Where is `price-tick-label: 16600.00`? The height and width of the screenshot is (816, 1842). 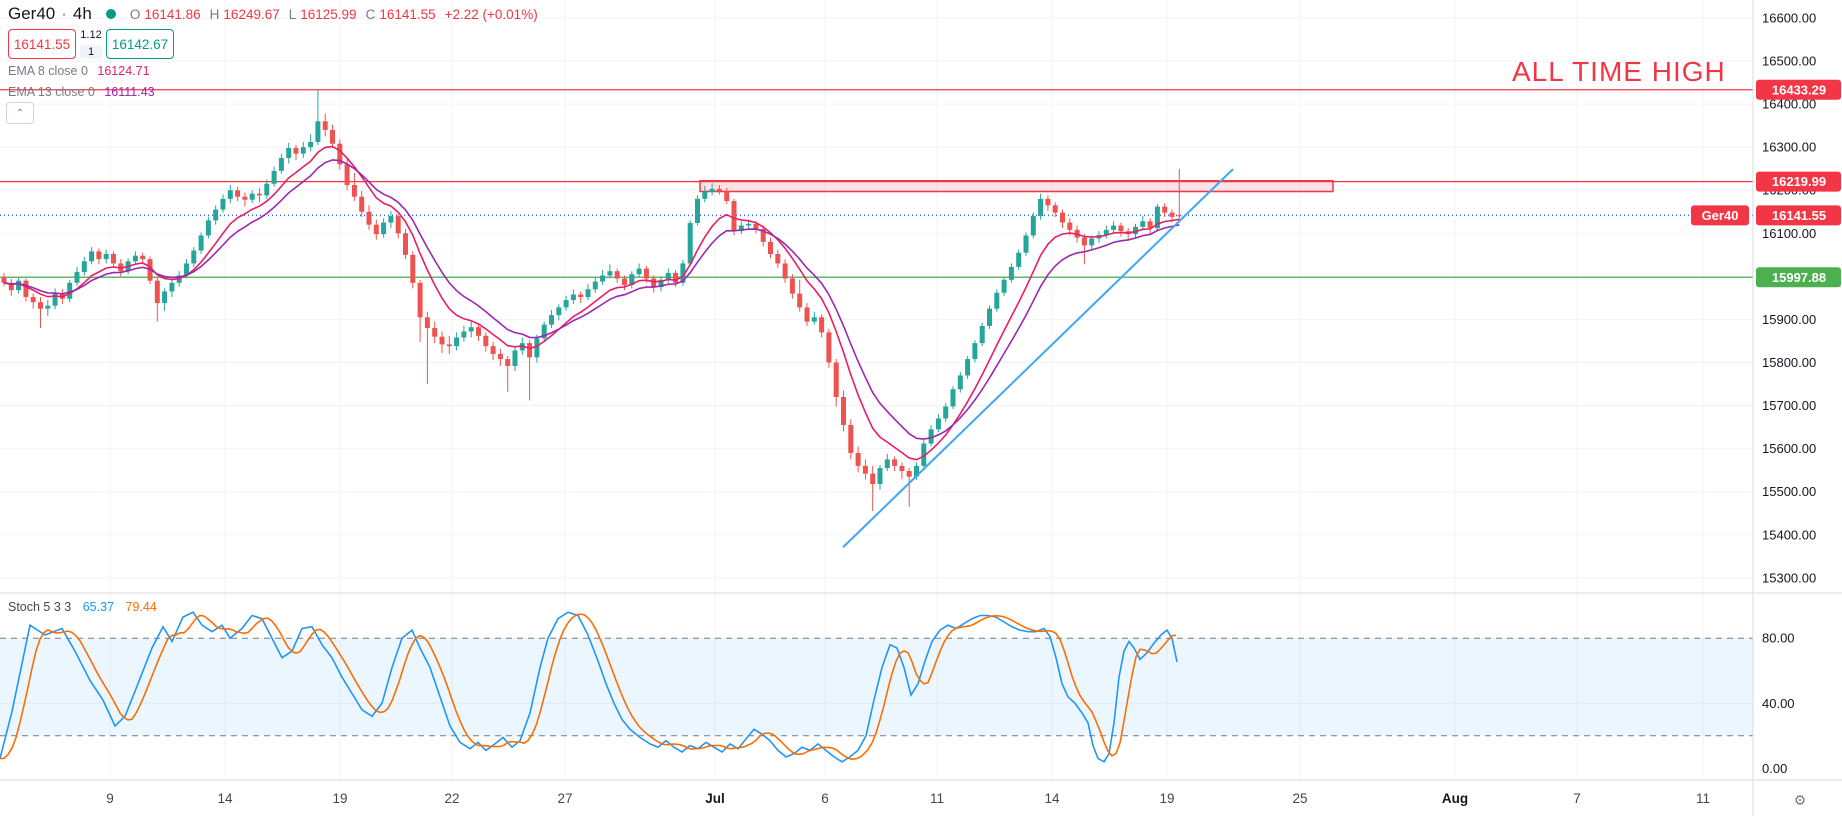
price-tick-label: 16600.00 is located at coordinates (1789, 17).